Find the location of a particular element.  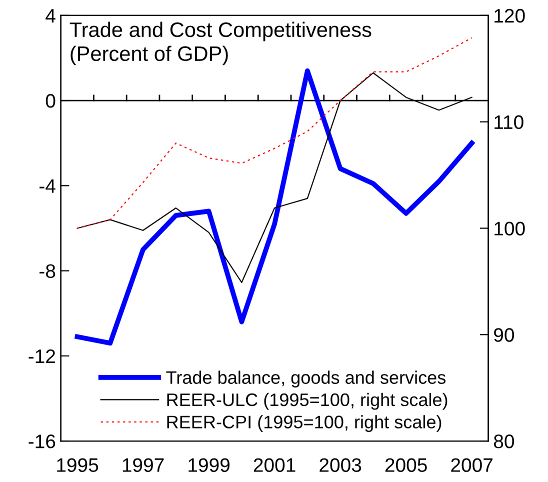

y-tick-label: -8 is located at coordinates (48, 271).